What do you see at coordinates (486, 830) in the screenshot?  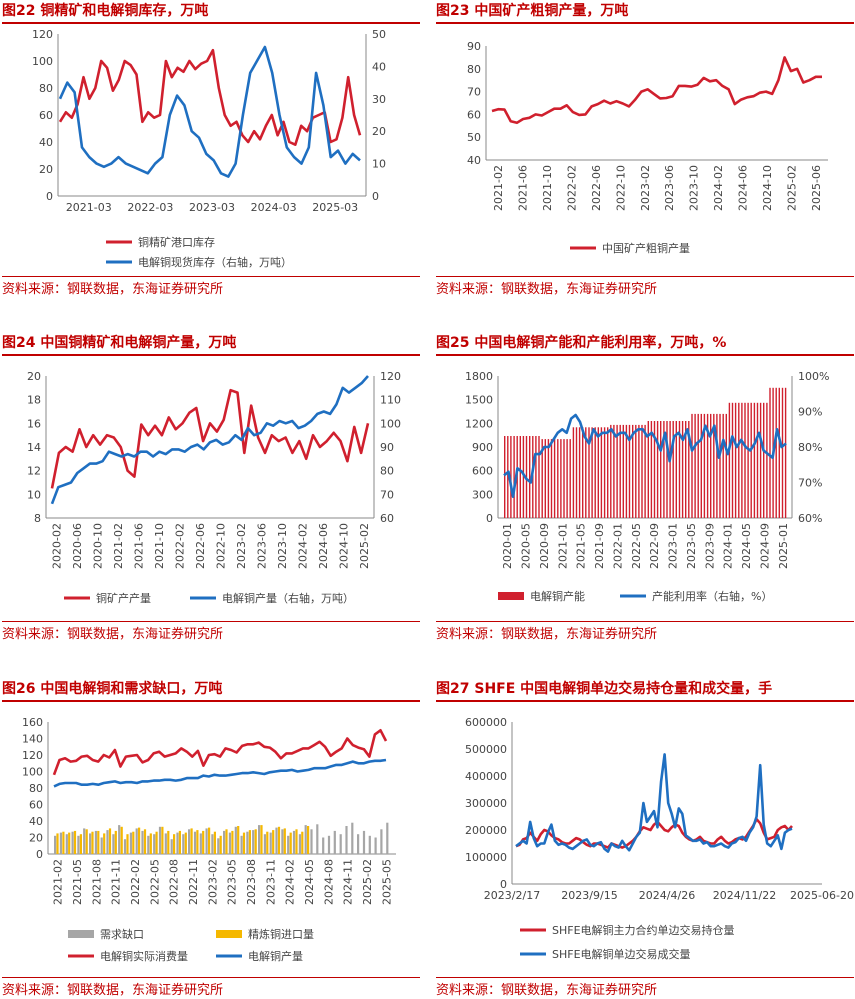 I see `y-tick-label: 200000` at bounding box center [486, 830].